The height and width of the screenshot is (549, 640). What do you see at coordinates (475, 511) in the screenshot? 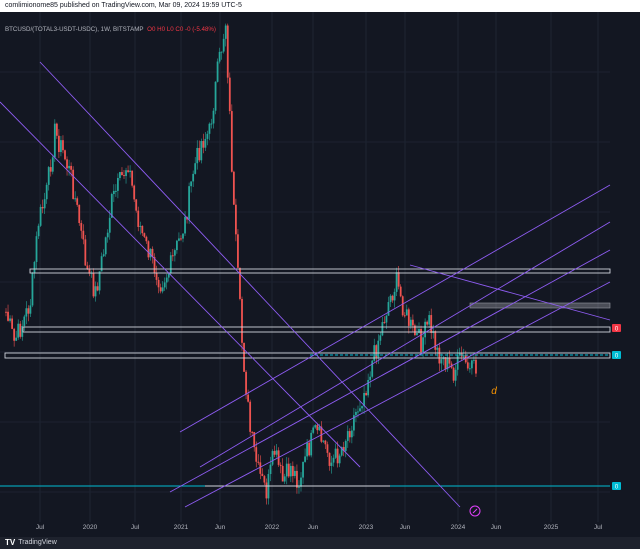
I see `replay-marker-icon-line` at bounding box center [475, 511].